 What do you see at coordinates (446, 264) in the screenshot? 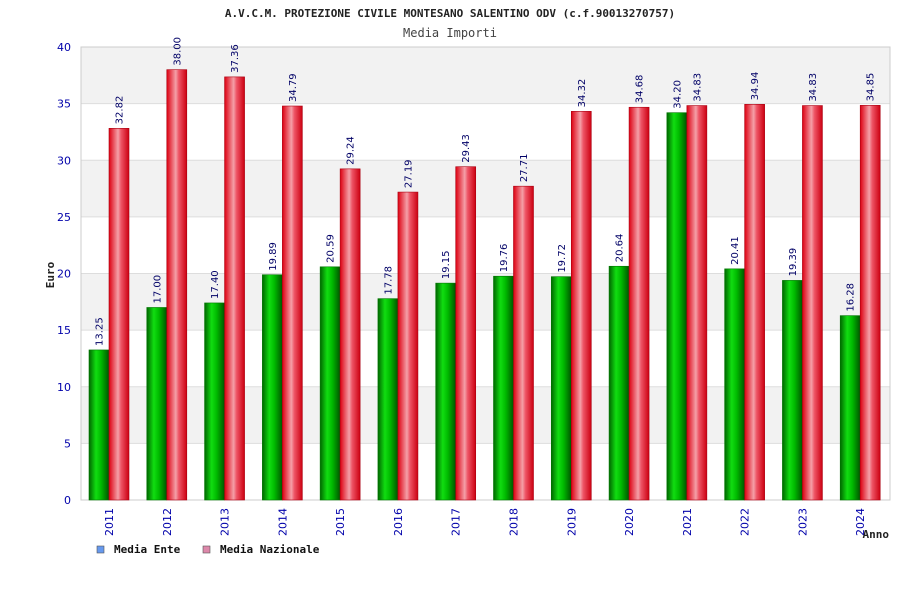
I see `data-label: 19.15` at bounding box center [446, 264].